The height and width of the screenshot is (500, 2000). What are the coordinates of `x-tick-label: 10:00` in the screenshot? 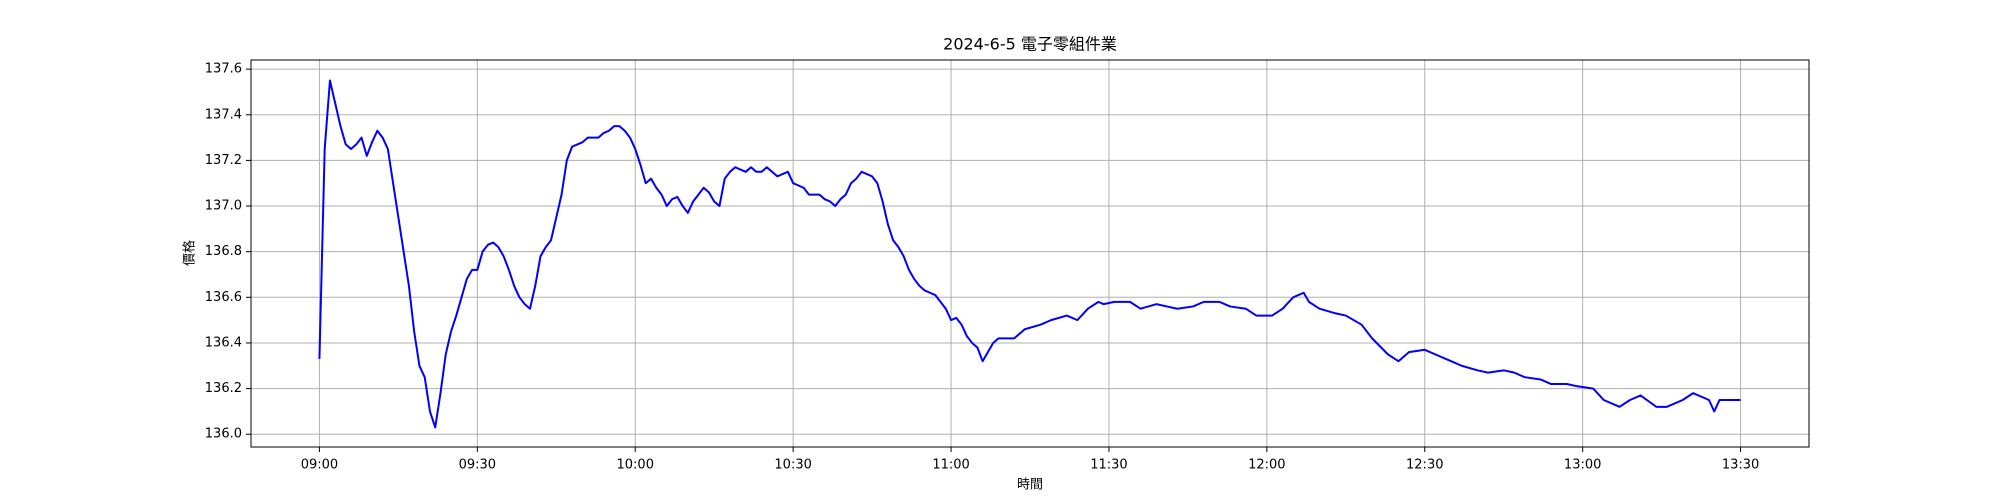 It's located at (635, 465).